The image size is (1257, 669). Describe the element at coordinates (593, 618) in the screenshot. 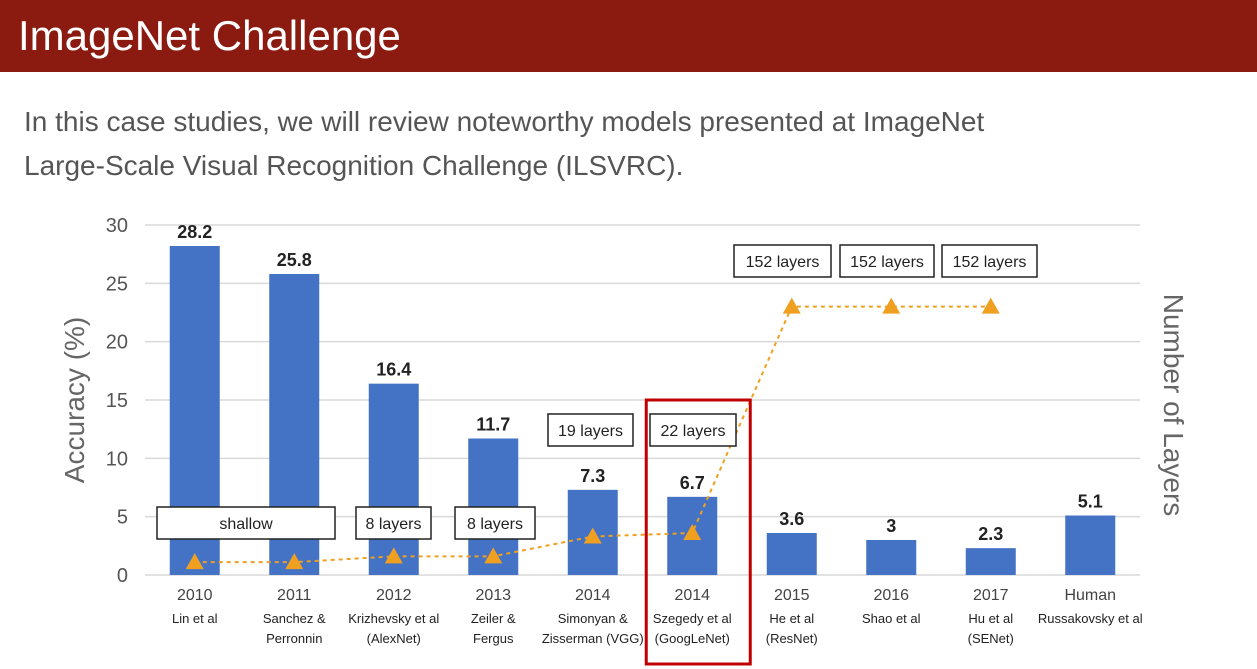

I see `x-tick-author: Simonyan &` at that location.